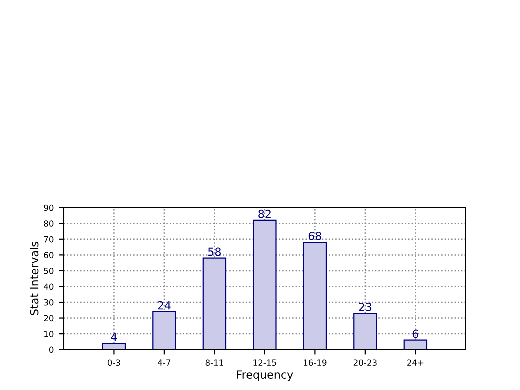  Describe the element at coordinates (49, 223) in the screenshot. I see `y-tick-label: 80` at that location.